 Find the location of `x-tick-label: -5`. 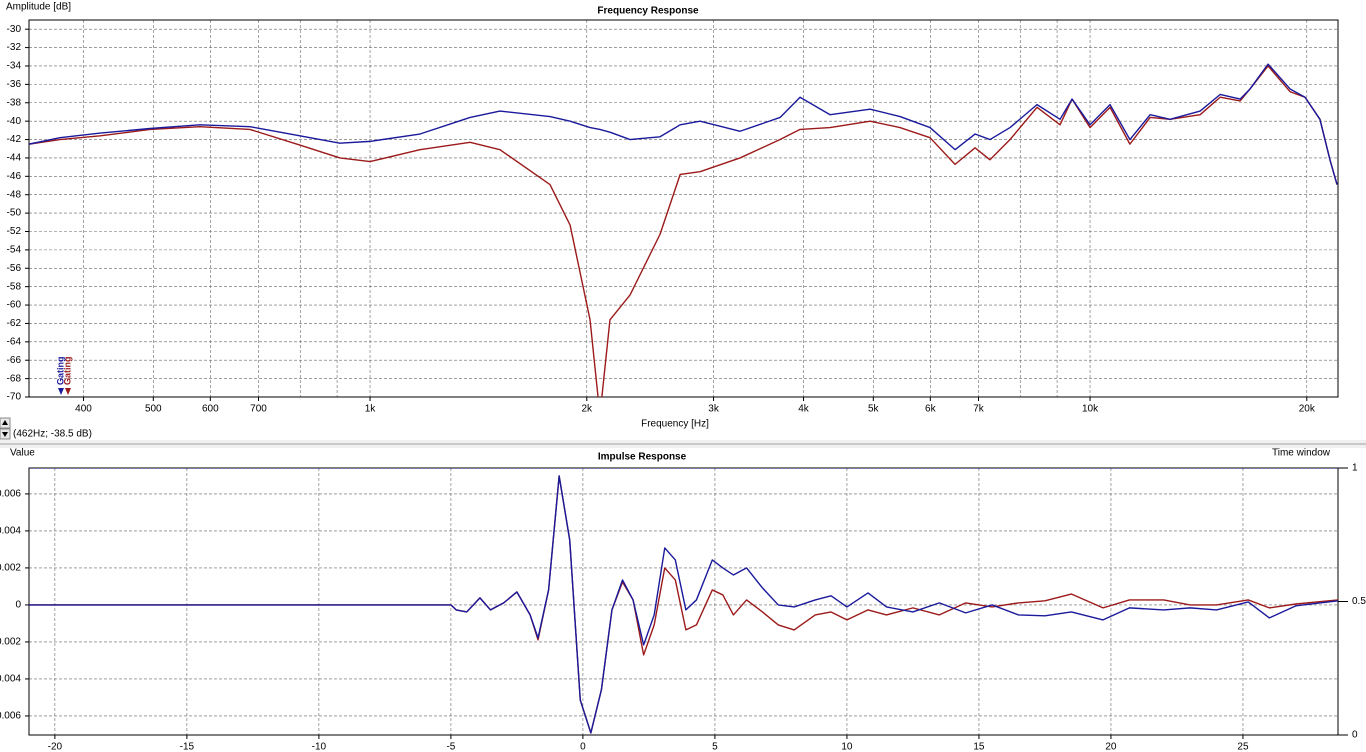

x-tick-label: -5 is located at coordinates (450, 747).